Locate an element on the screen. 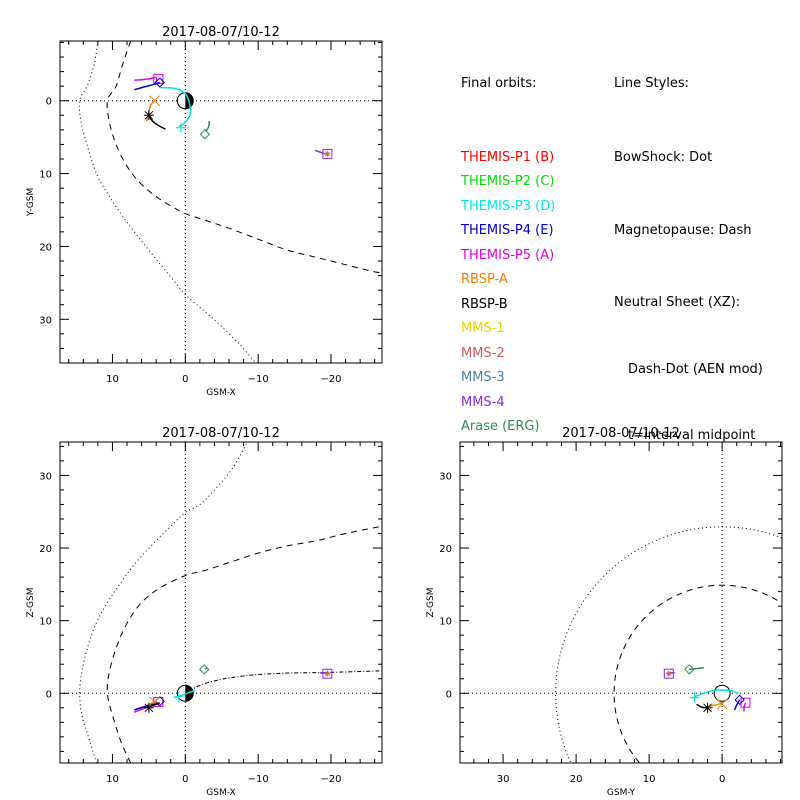 The image size is (800, 800). y-axis-label: Y-GSM is located at coordinates (31, 202).